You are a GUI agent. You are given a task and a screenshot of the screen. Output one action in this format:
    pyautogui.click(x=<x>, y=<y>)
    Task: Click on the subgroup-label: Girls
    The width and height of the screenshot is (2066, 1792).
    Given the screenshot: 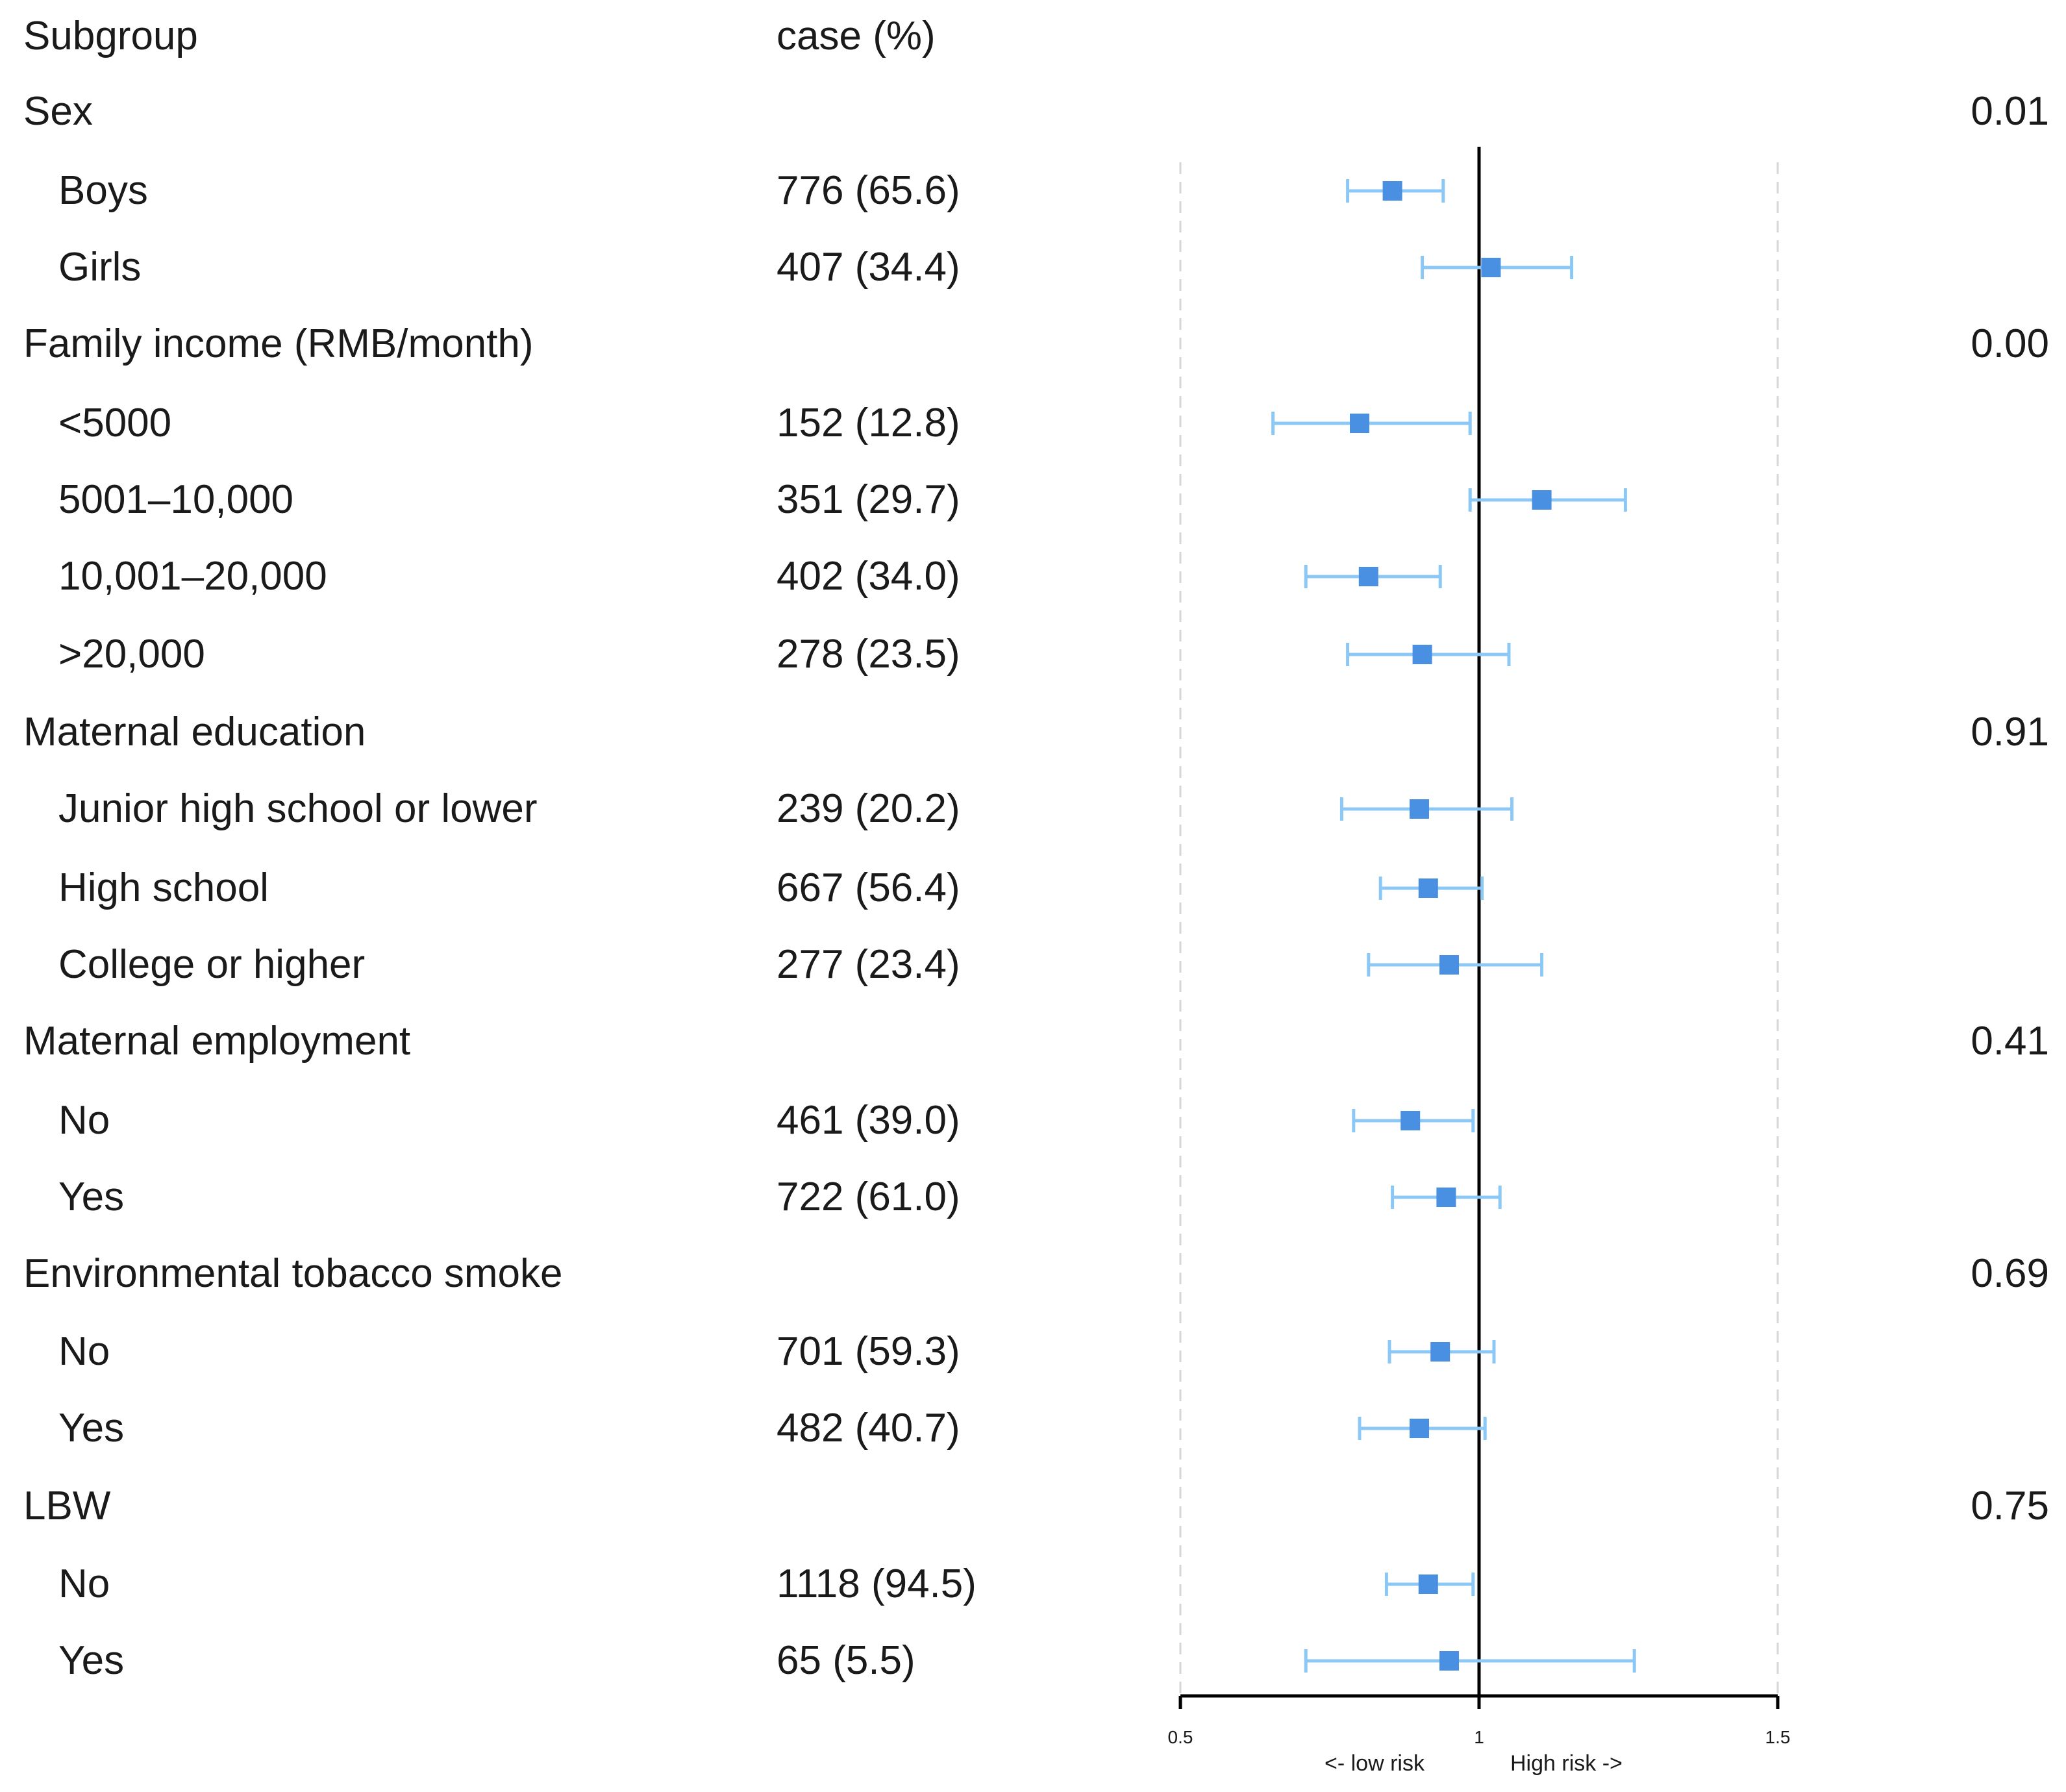 What is the action you would take?
    pyautogui.click(x=100, y=267)
    